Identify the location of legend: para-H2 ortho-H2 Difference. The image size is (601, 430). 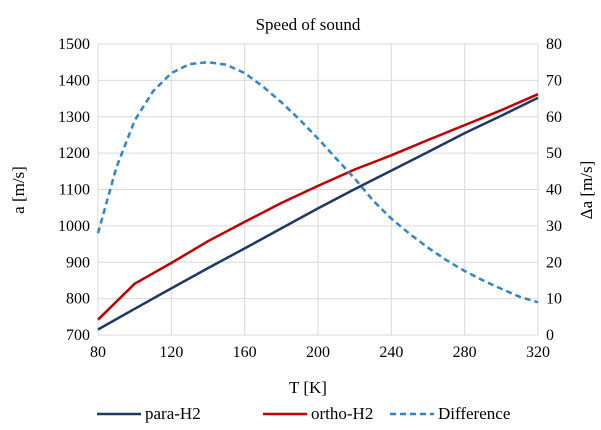
(303, 413).